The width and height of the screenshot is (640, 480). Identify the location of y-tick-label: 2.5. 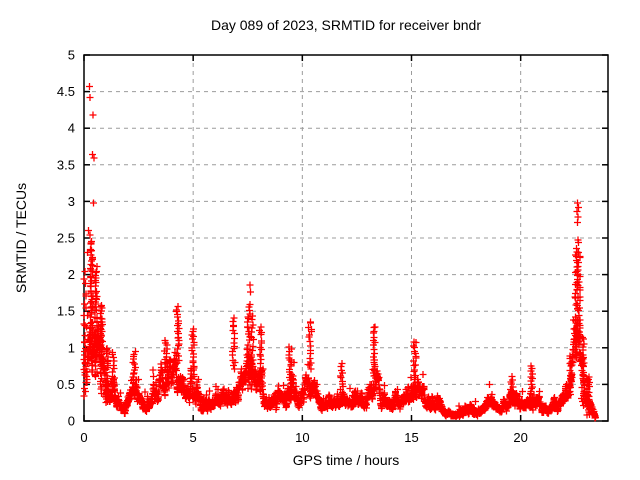
(66, 238).